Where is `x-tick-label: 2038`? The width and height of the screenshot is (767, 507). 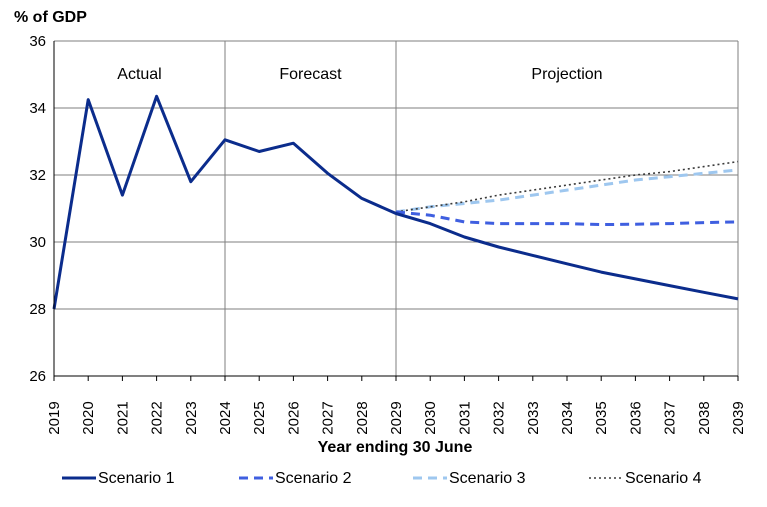
x-tick-label: 2038 is located at coordinates (704, 417).